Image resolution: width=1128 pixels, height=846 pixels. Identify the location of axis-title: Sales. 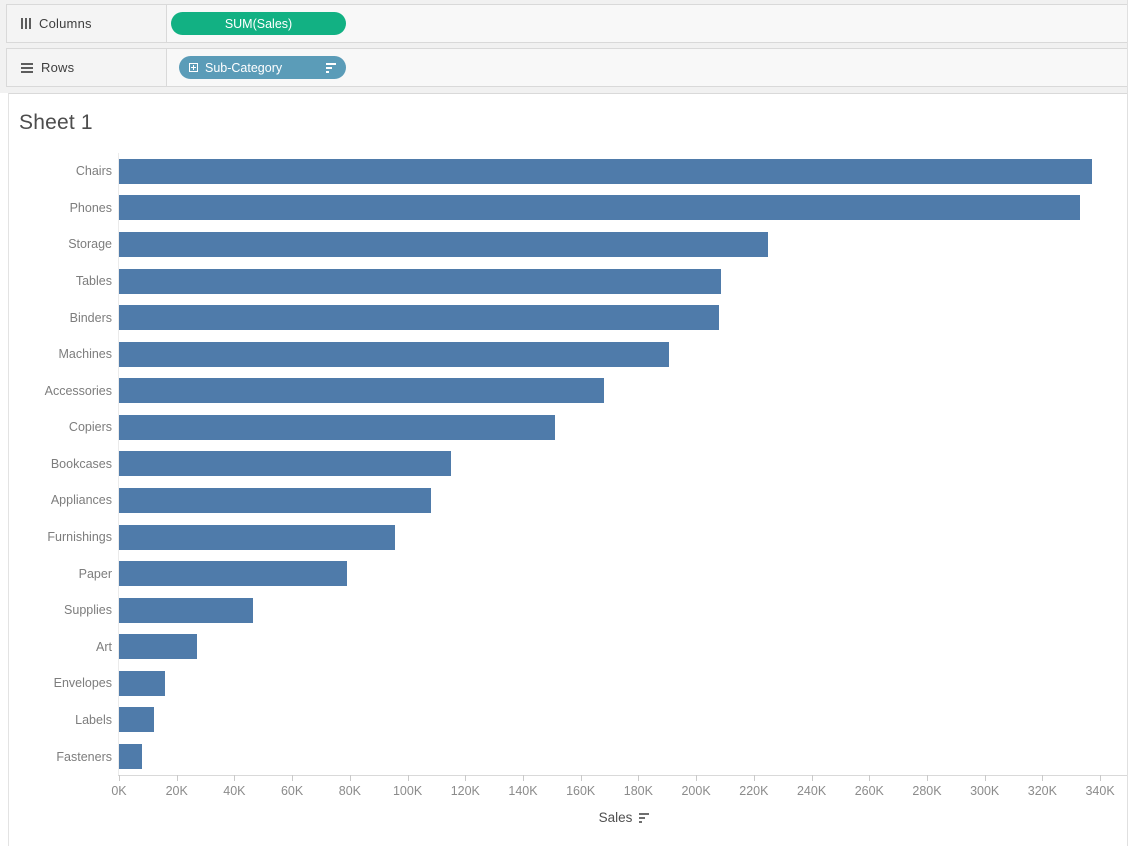
(615, 817).